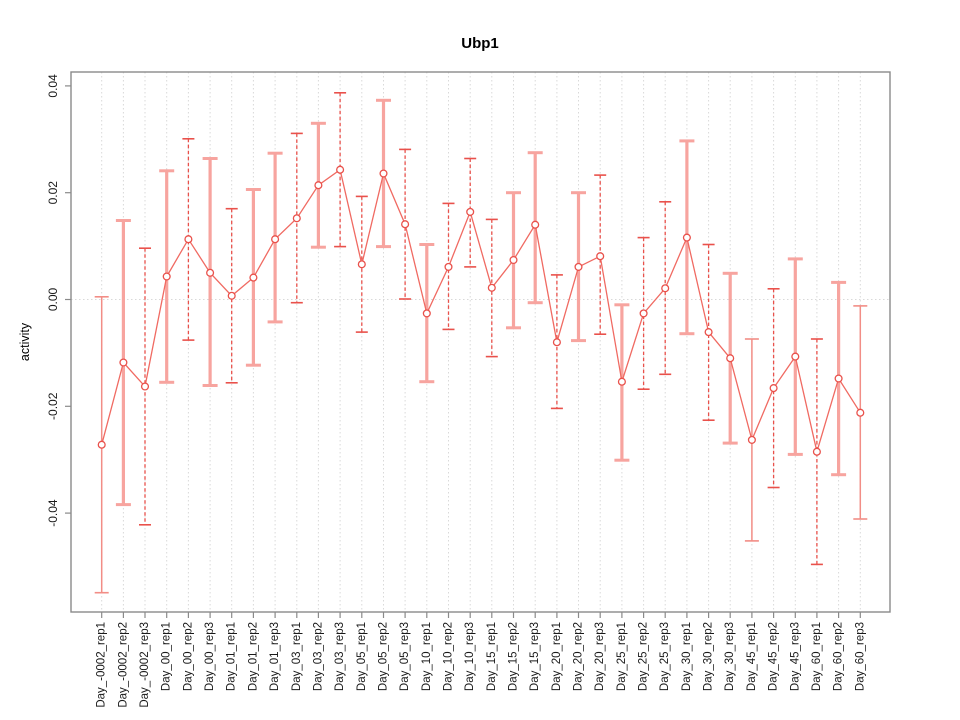 The width and height of the screenshot is (960, 720). Describe the element at coordinates (774, 656) in the screenshot. I see `x-tick-label: Day_45_rep2` at that location.